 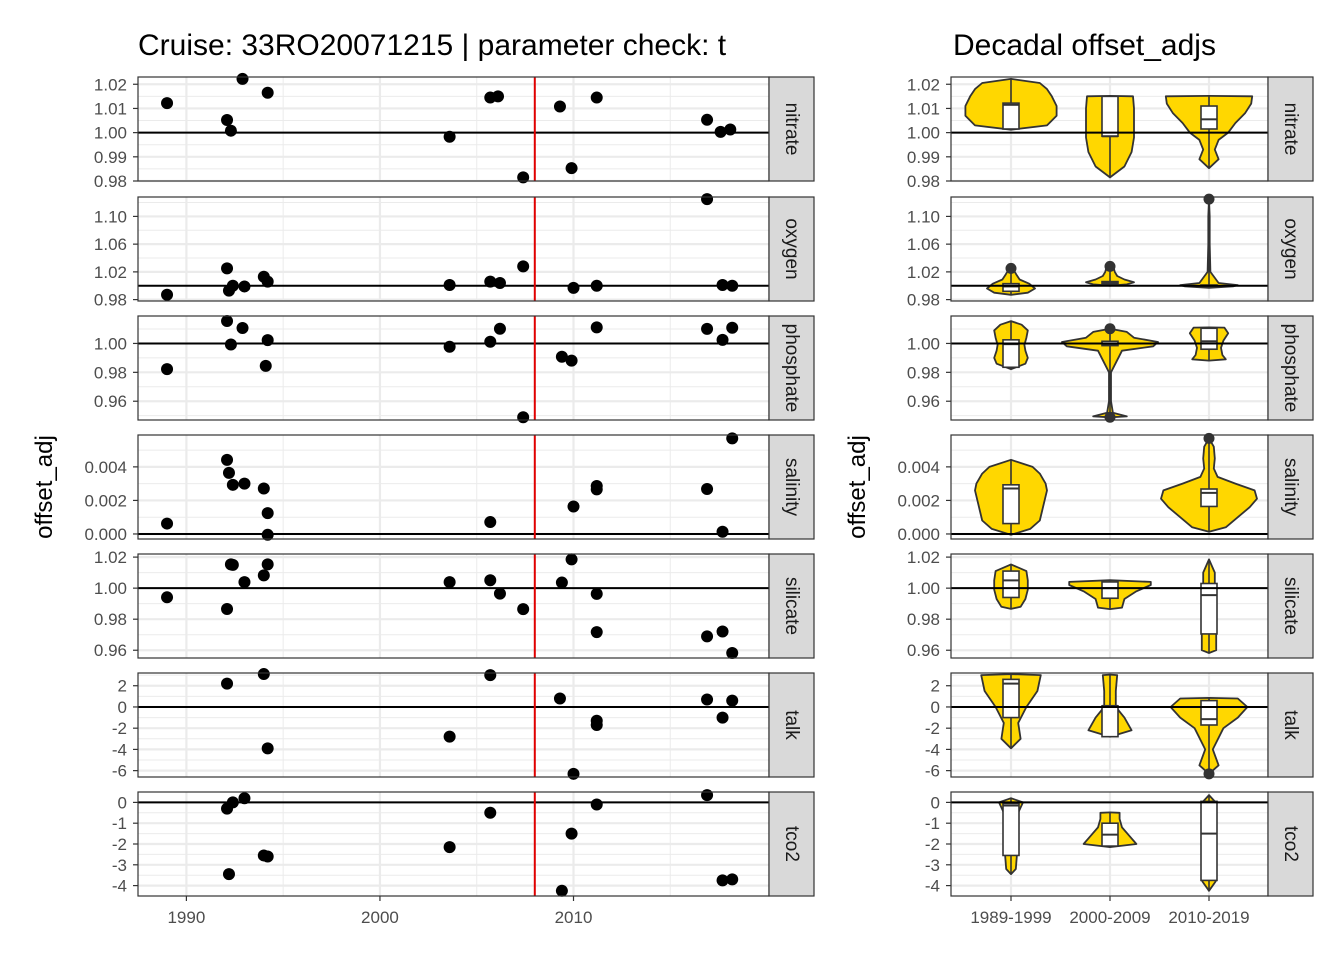 What do you see at coordinates (935, 686) in the screenshot?
I see `y-tick-label: 2` at bounding box center [935, 686].